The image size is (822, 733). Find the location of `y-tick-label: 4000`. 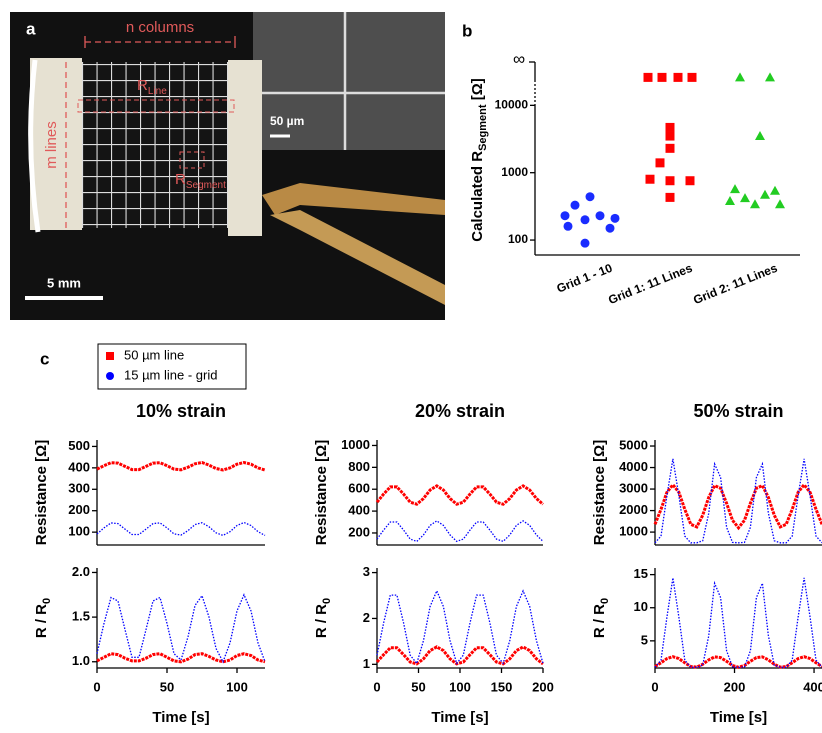

y-tick-label: 4000 is located at coordinates (633, 466).